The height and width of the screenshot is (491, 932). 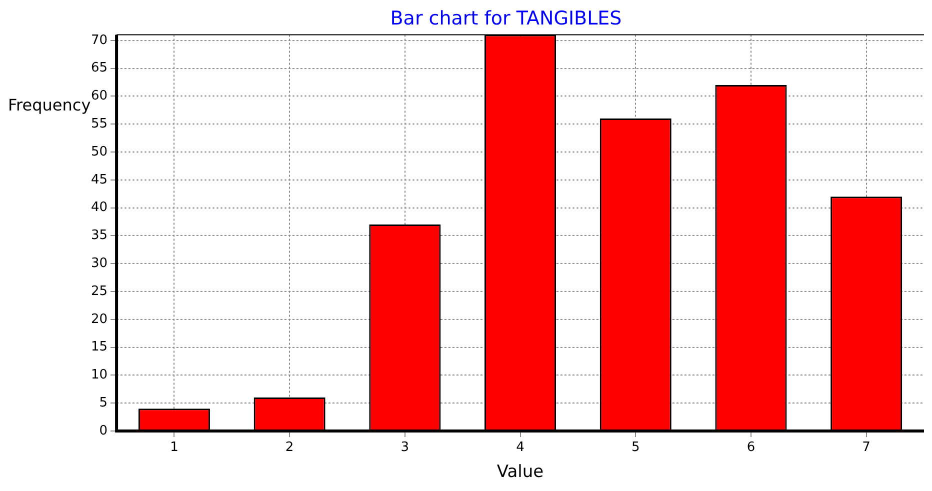 I want to click on x-tick-label: 3, so click(x=405, y=448).